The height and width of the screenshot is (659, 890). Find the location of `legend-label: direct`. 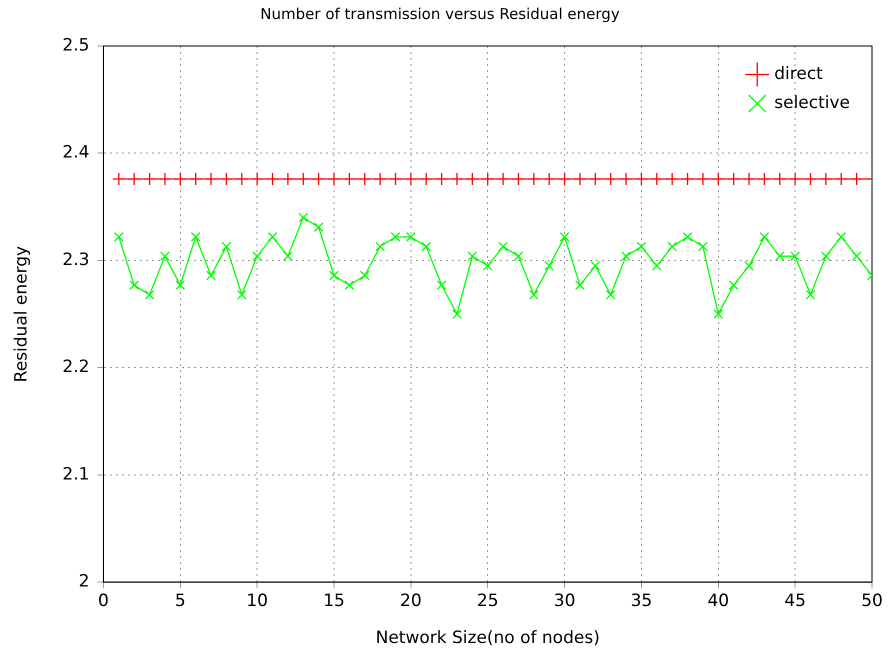

legend-label: direct is located at coordinates (799, 74).